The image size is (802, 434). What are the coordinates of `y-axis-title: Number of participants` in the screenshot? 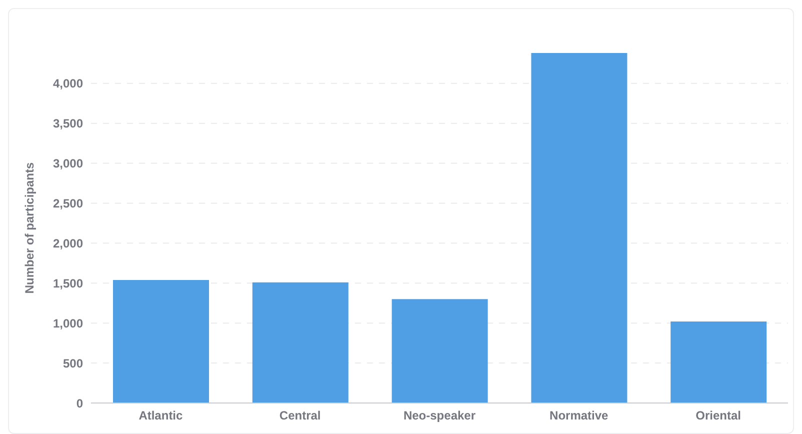 It's located at (29, 228).